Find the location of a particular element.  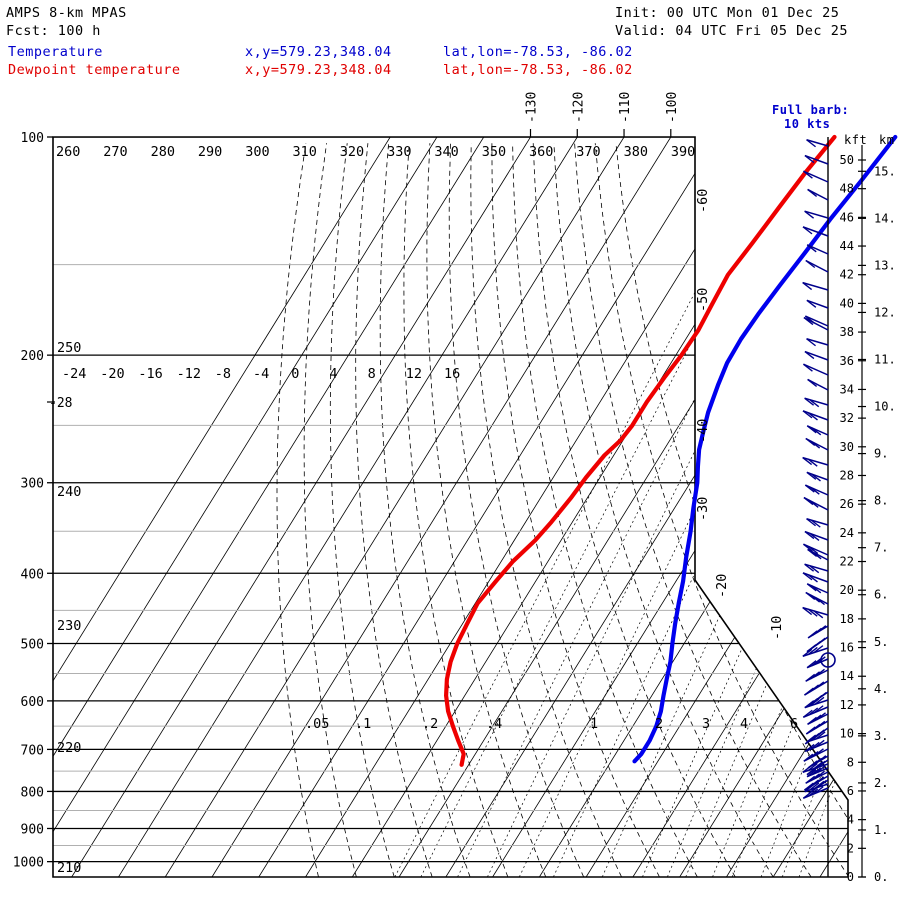

mixing-ratio-label: 3 is located at coordinates (706, 724).